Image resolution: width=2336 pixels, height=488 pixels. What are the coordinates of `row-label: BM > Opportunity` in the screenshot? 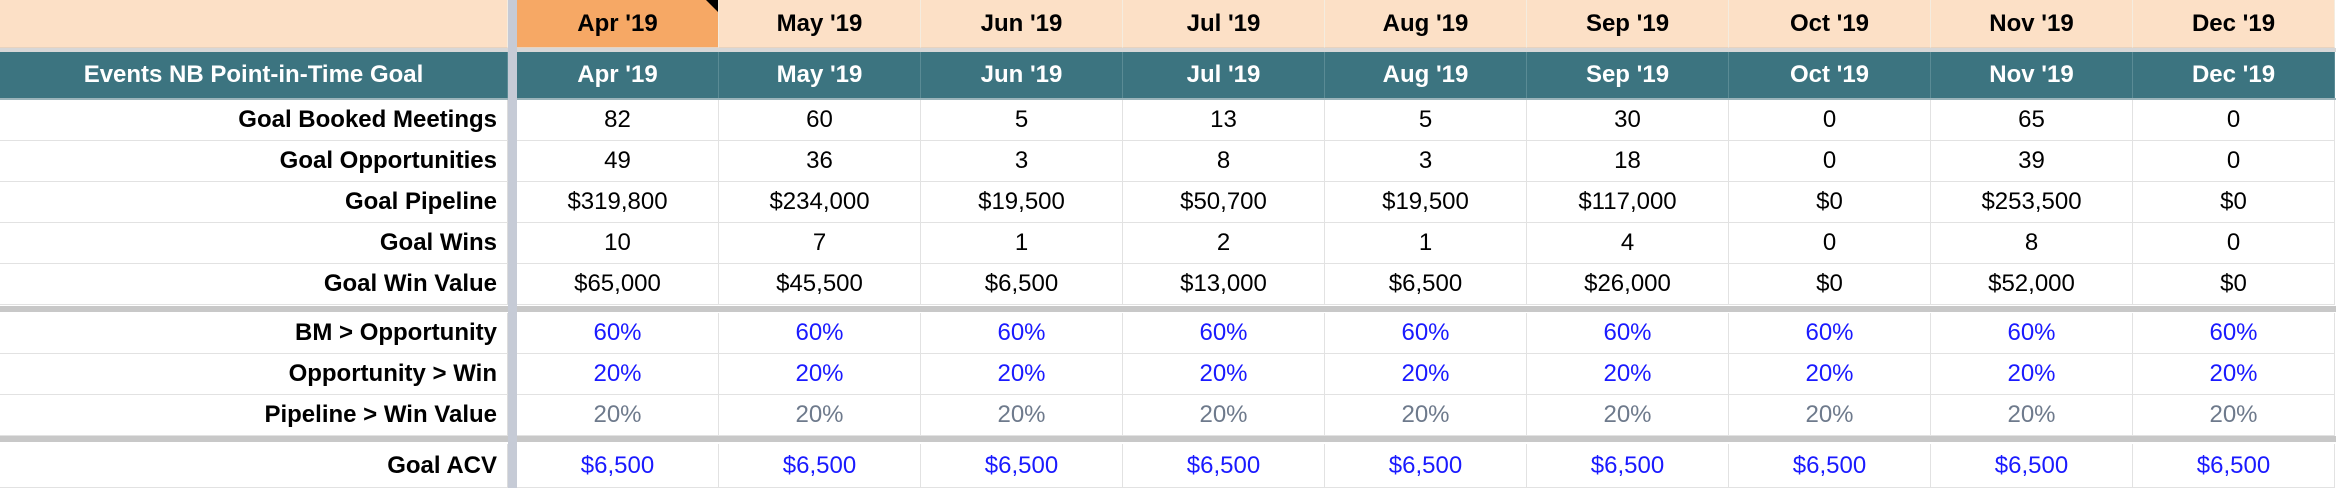 It's located at (254, 333).